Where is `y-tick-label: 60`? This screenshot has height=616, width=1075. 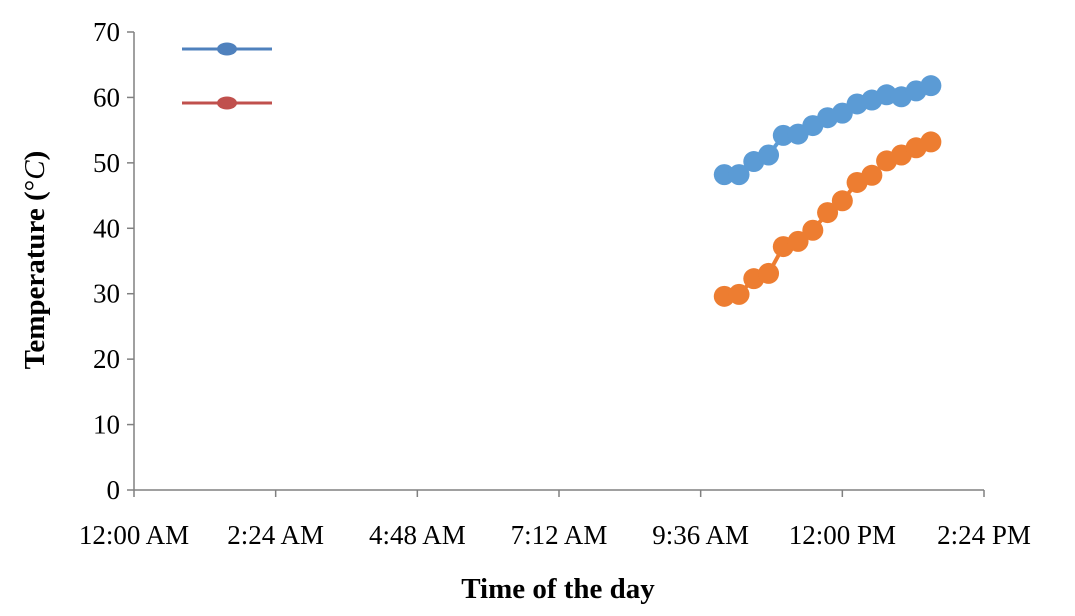
y-tick-label: 60 is located at coordinates (106, 97).